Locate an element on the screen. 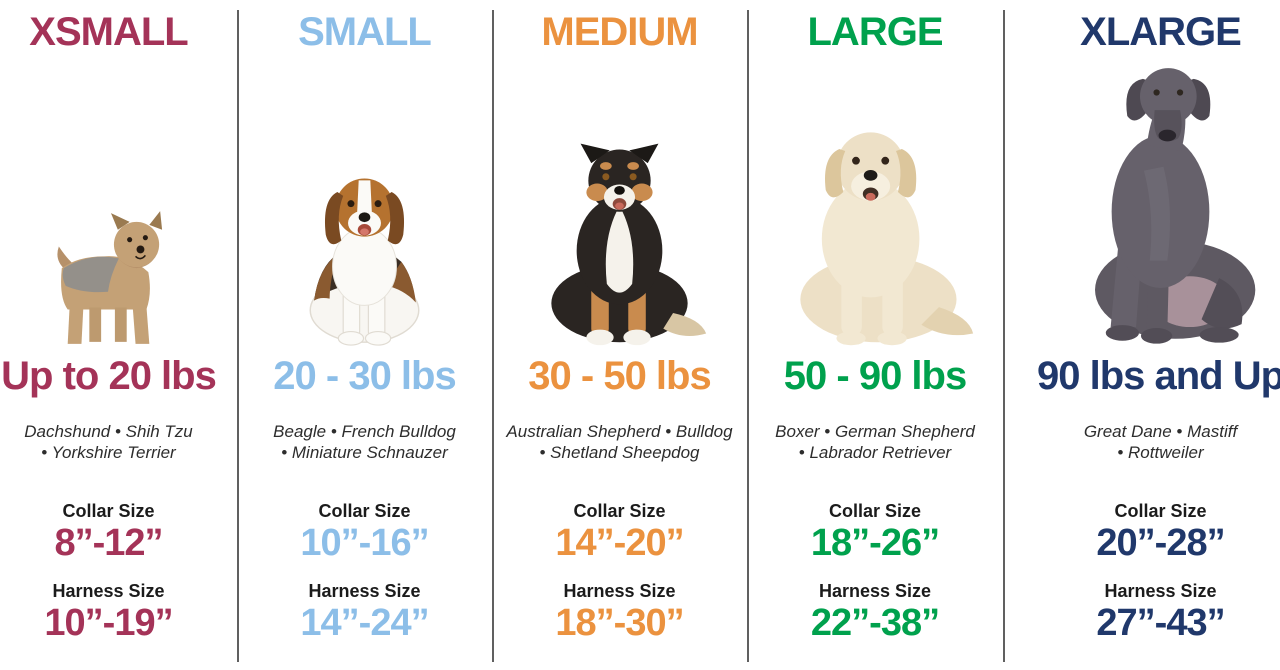  australian-shepherd-photo is located at coordinates (629, 244).